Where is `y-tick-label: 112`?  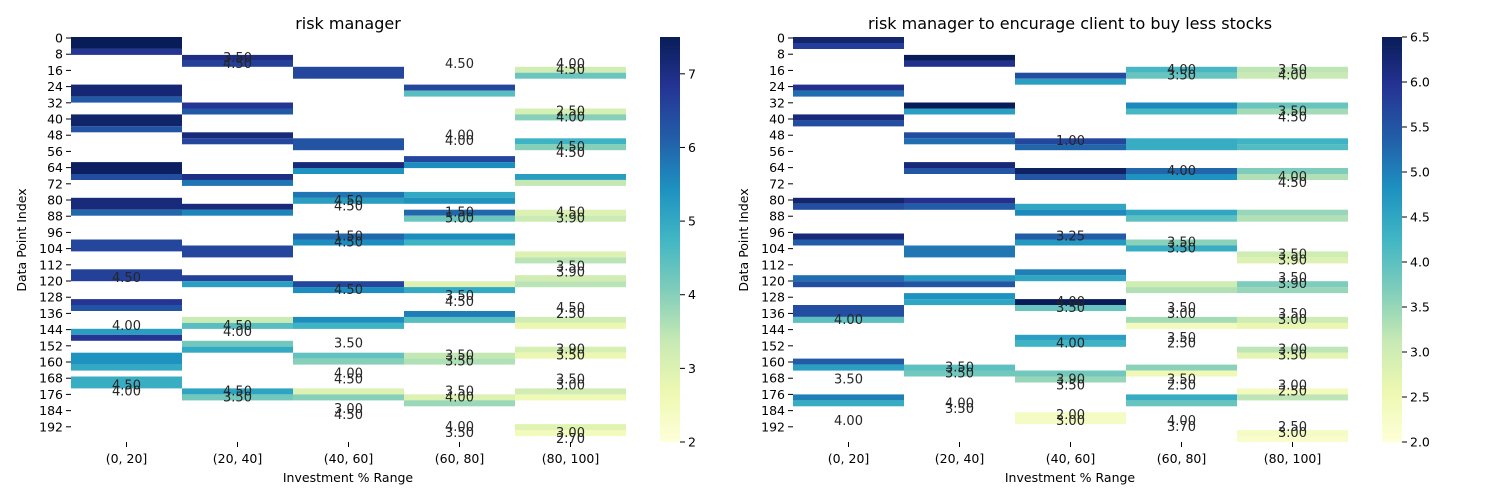 y-tick-label: 112 is located at coordinates (773, 264).